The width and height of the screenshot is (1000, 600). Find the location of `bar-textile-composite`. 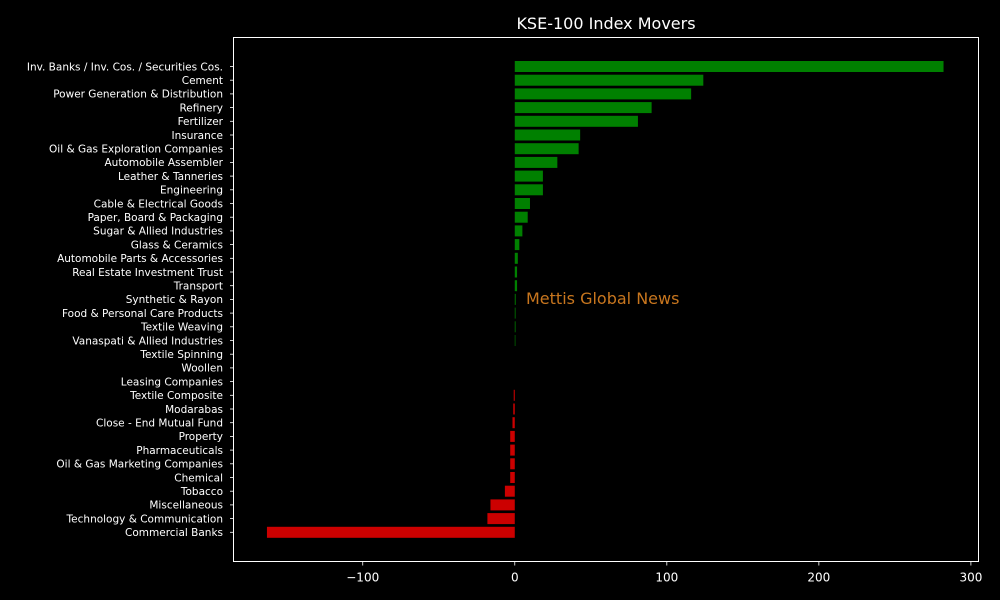

bar-textile-composite is located at coordinates (514, 395).